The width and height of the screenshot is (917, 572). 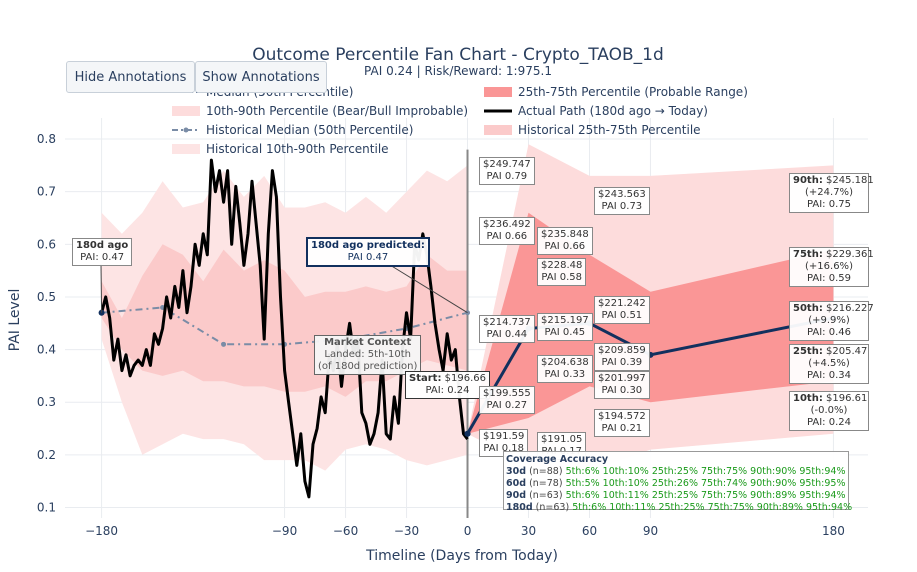 What do you see at coordinates (650, 531) in the screenshot?
I see `x-tick-label: 90` at bounding box center [650, 531].